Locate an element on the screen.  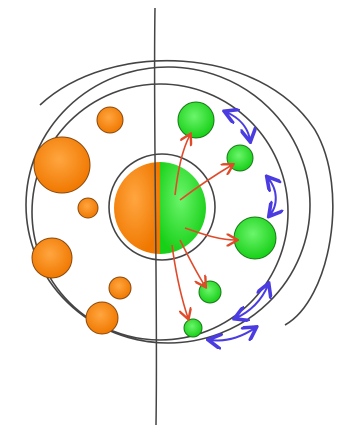
red-arrows is located at coordinates (203, 226).